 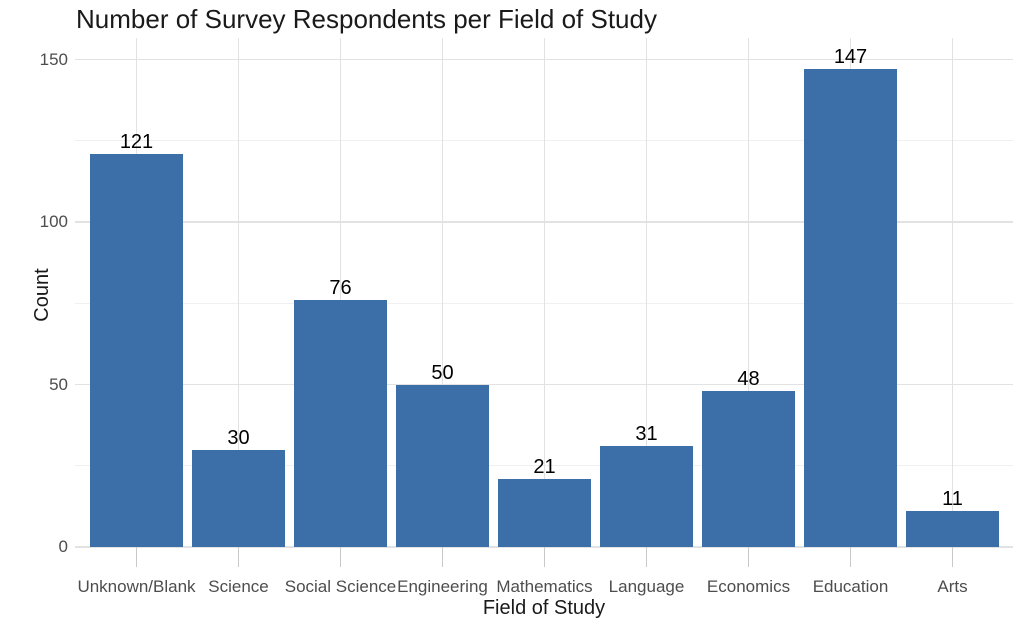 I want to click on x-tick-label: Education, so click(x=850, y=586).